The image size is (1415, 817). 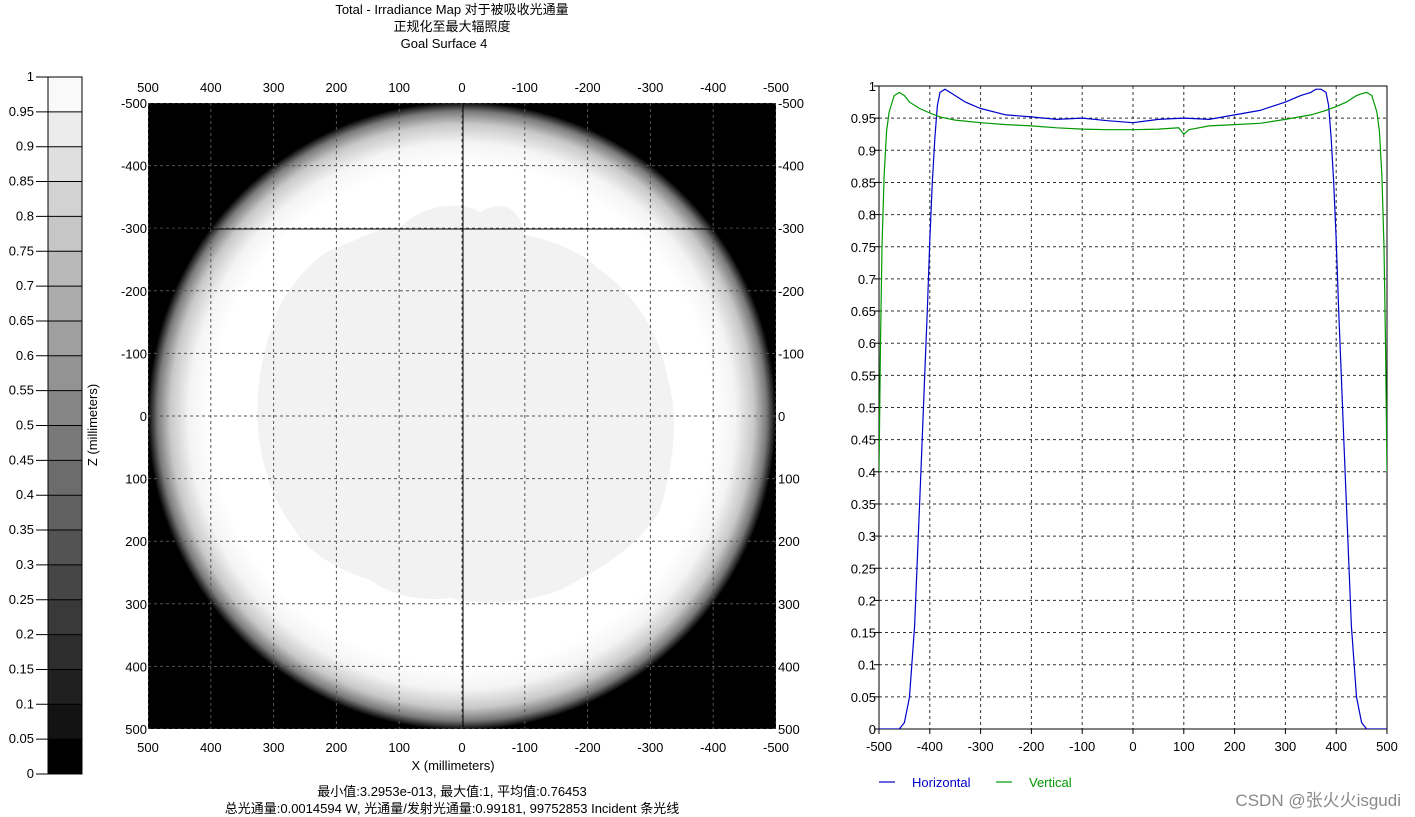 What do you see at coordinates (863, 697) in the screenshot?
I see `line-y-tick-label: 0.05` at bounding box center [863, 697].